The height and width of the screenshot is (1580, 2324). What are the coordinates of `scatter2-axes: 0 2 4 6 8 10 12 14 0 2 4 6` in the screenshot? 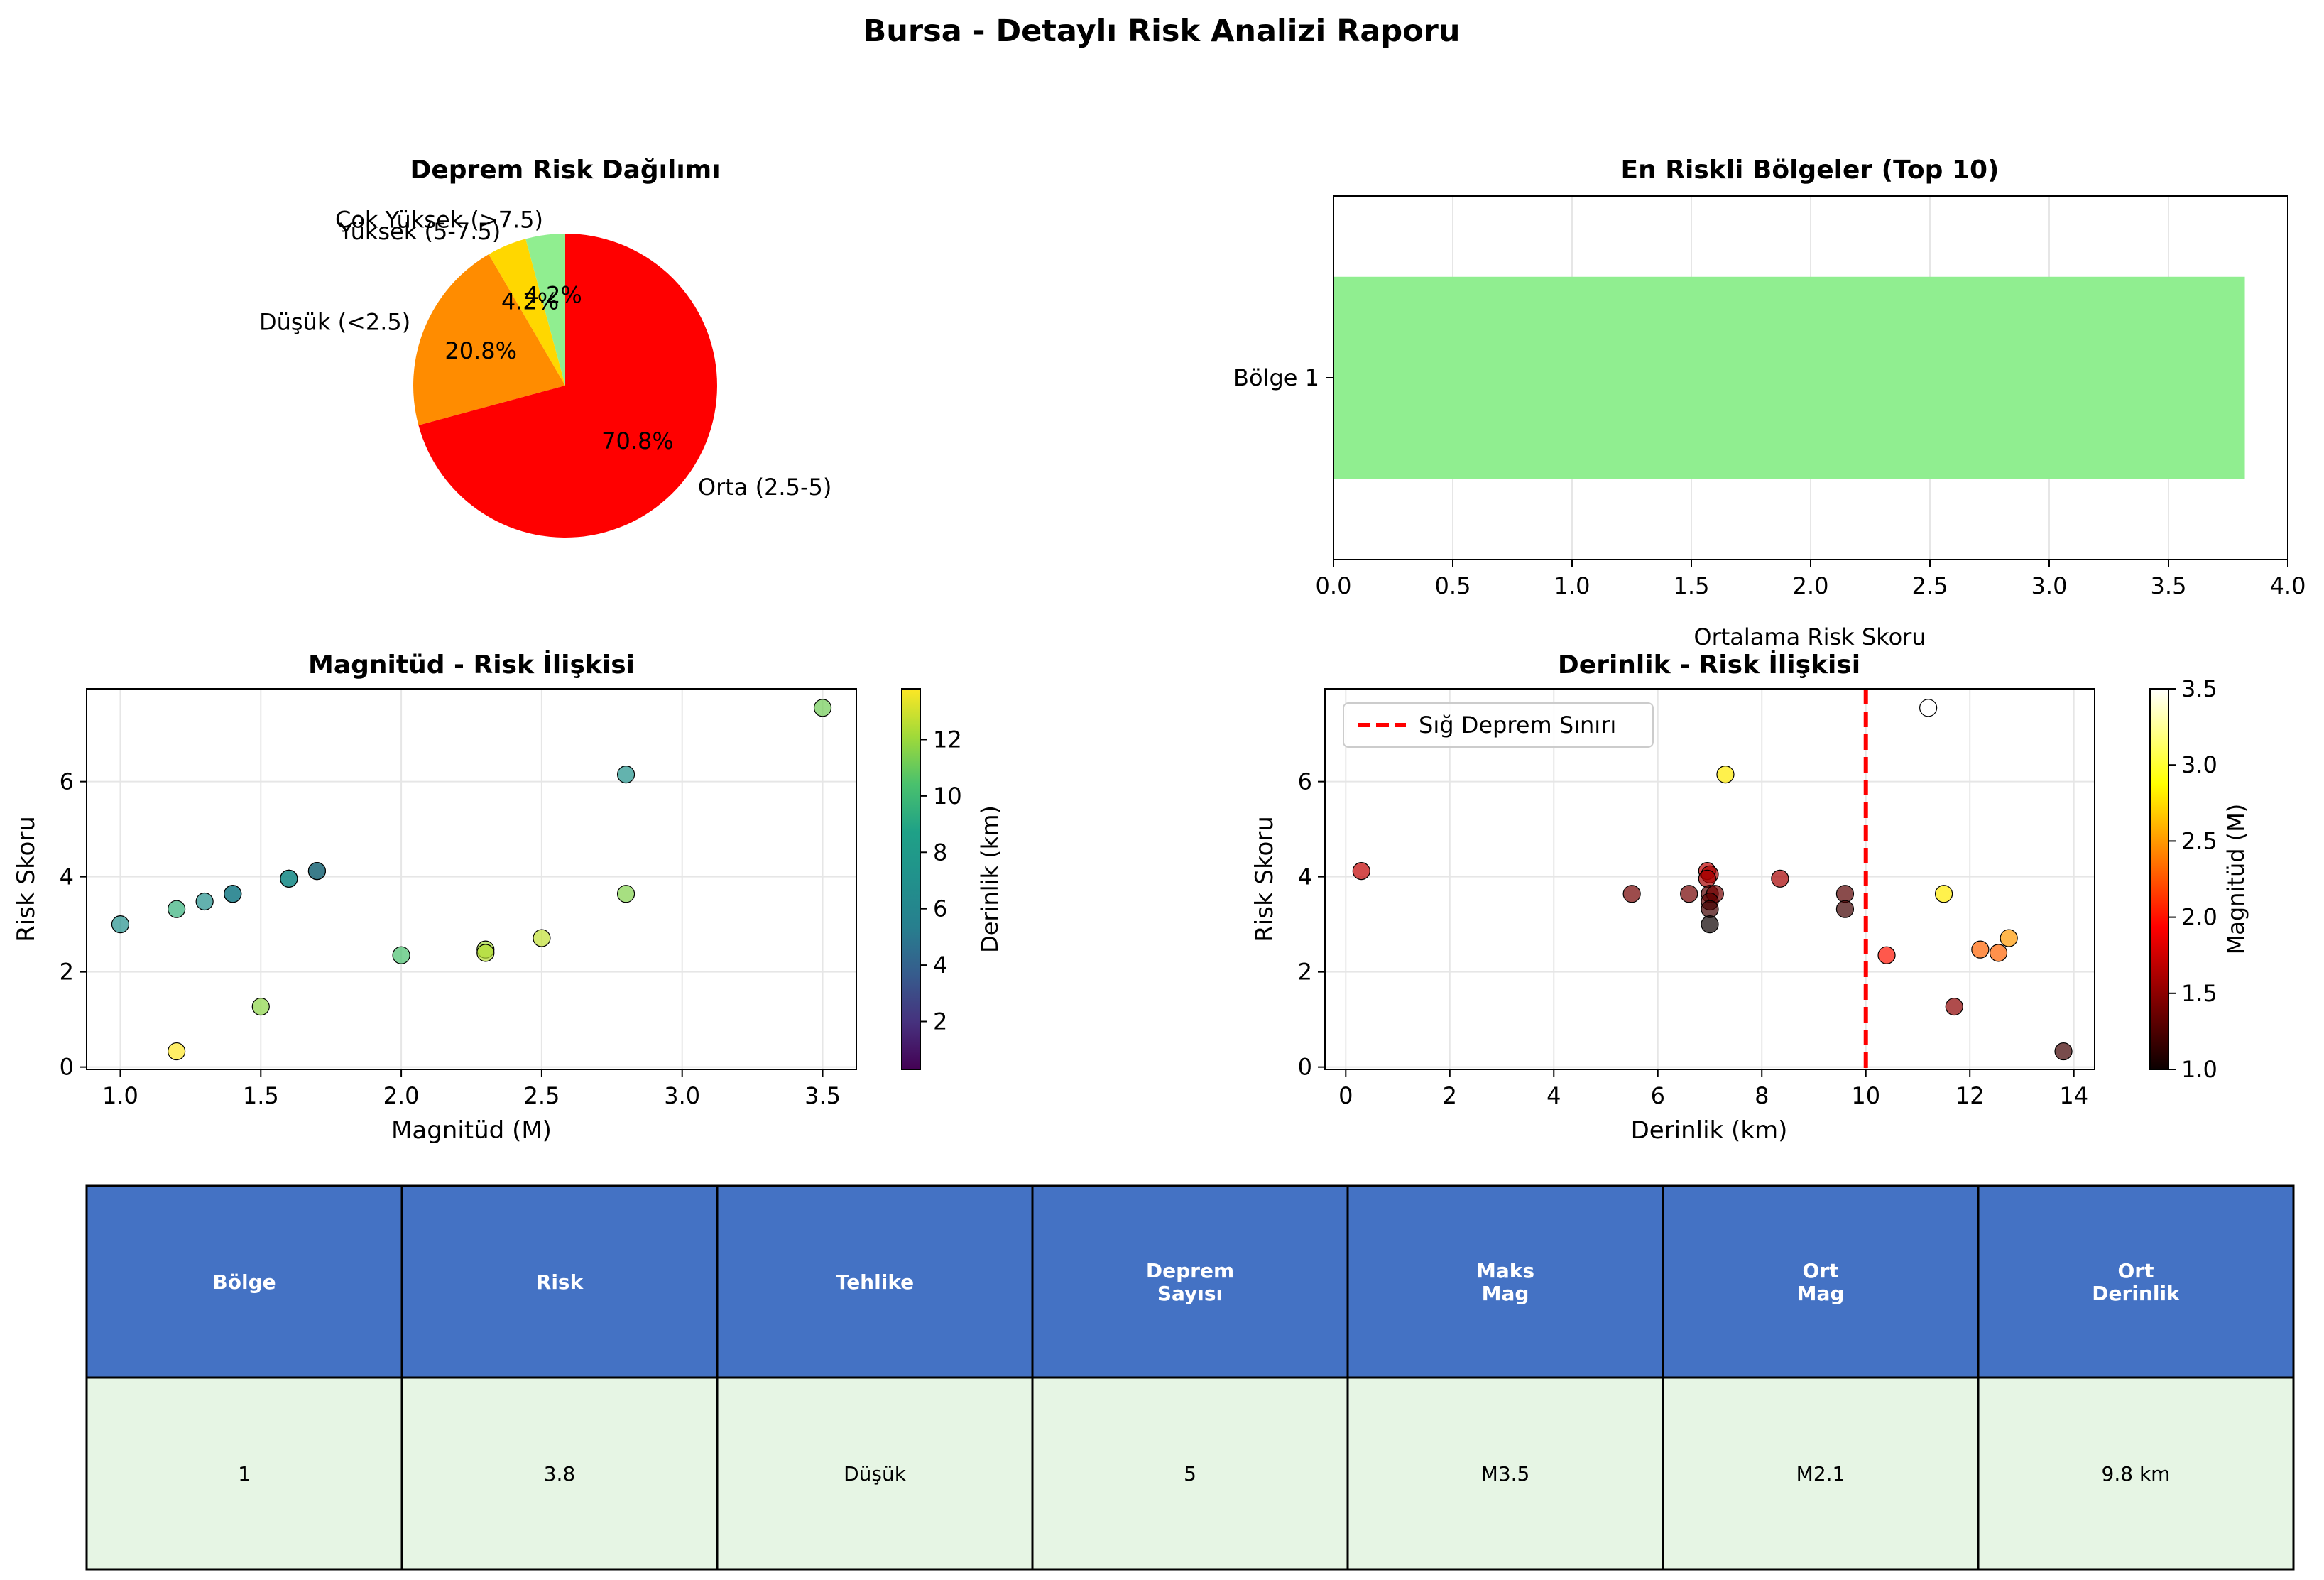 It's located at (1693, 939).